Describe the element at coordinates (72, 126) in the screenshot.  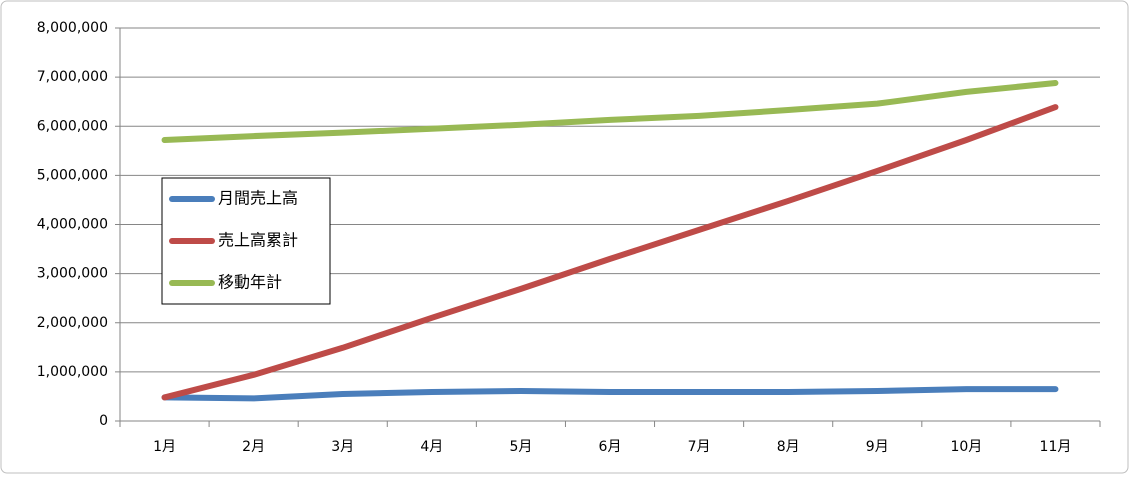
I see `y-tick-label: 6,000,000` at that location.